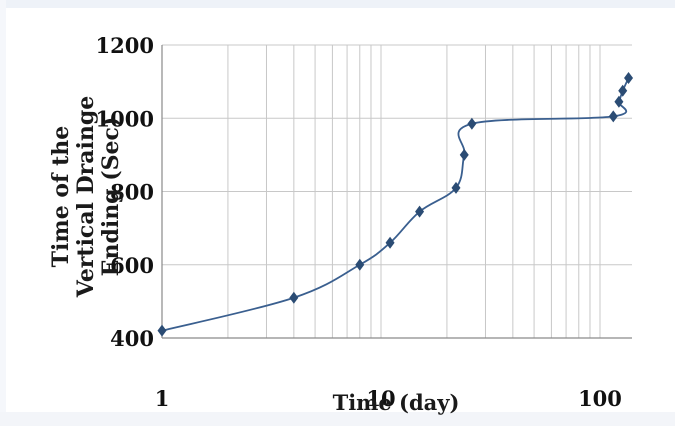 Image resolution: width=675 pixels, height=426 pixels. I want to click on x-tick-label: 10, so click(380, 398).